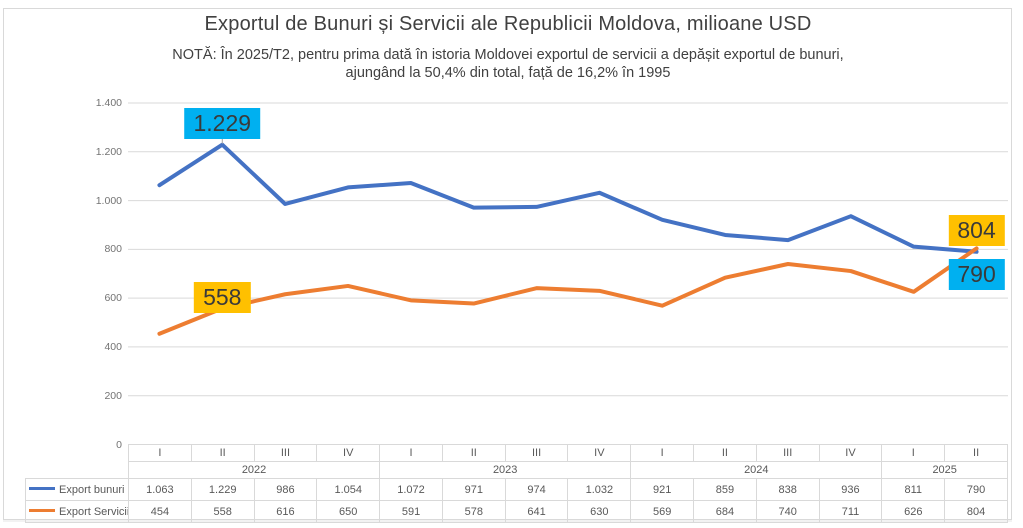  What do you see at coordinates (725, 511) in the screenshot?
I see `table-value-cell: 684` at bounding box center [725, 511].